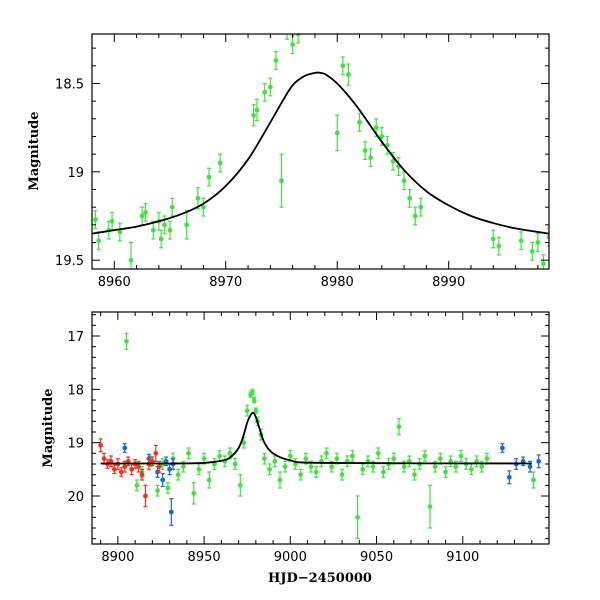  Describe the element at coordinates (75, 444) in the screenshot. I see `bottom-y-tick-label: 19` at that location.